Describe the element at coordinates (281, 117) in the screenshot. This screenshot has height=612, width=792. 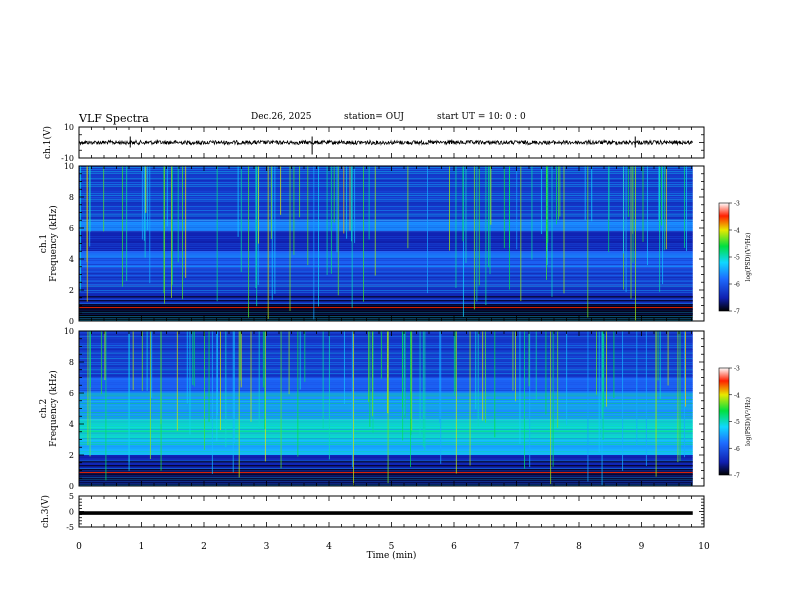
I see `date-label: Dec.26, 2025` at that location.